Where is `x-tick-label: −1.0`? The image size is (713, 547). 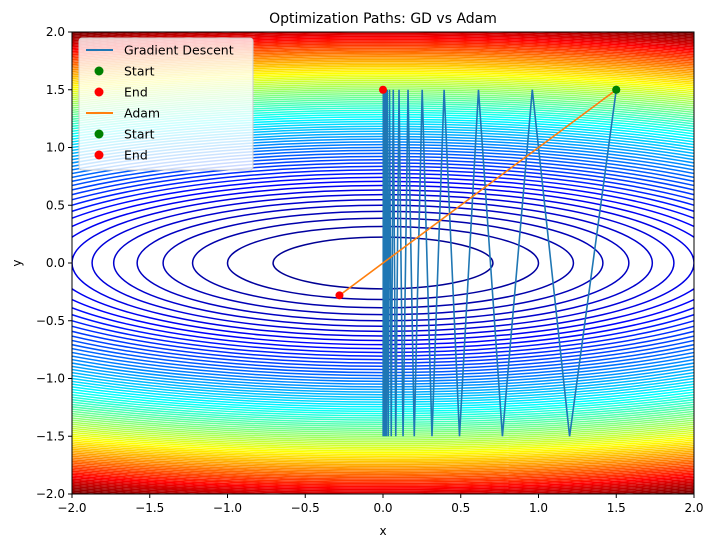
x-tick-label: −1.0 is located at coordinates (227, 508).